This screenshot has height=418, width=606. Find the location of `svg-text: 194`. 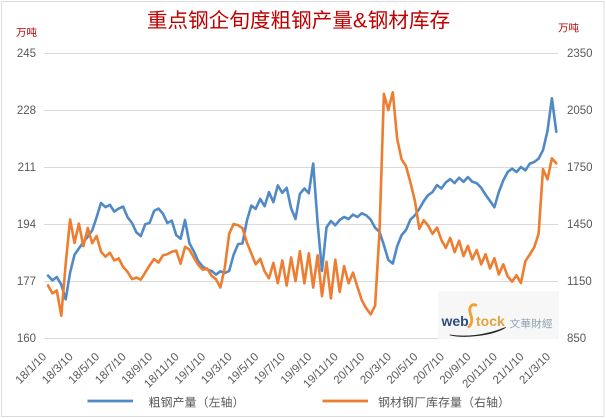

svg-text: 194 is located at coordinates (27, 225).